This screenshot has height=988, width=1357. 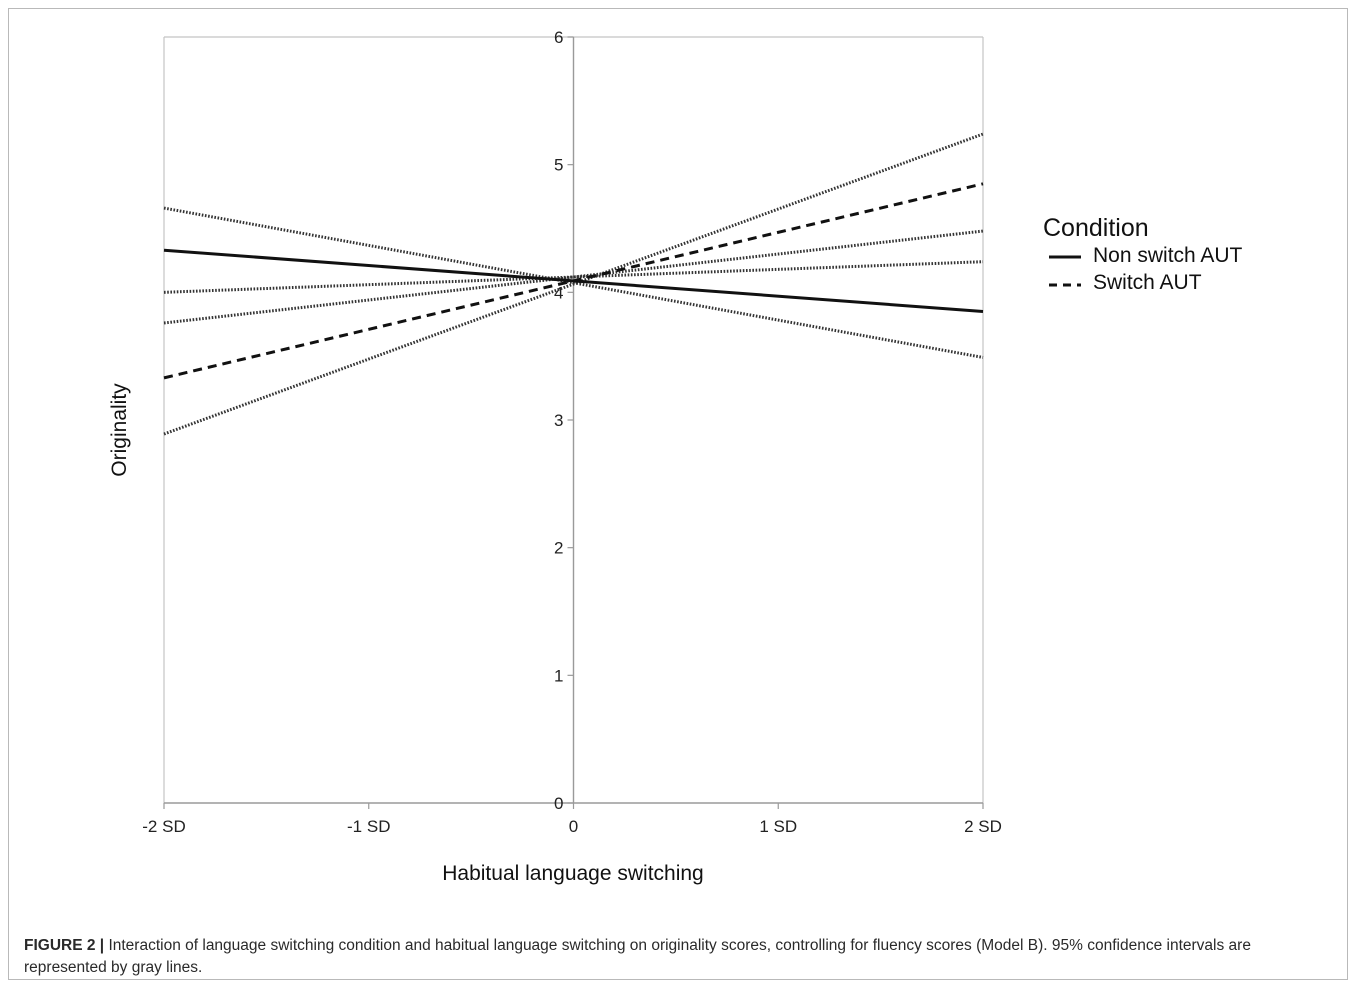 What do you see at coordinates (558, 165) in the screenshot?
I see `y-tick-label: 5` at bounding box center [558, 165].